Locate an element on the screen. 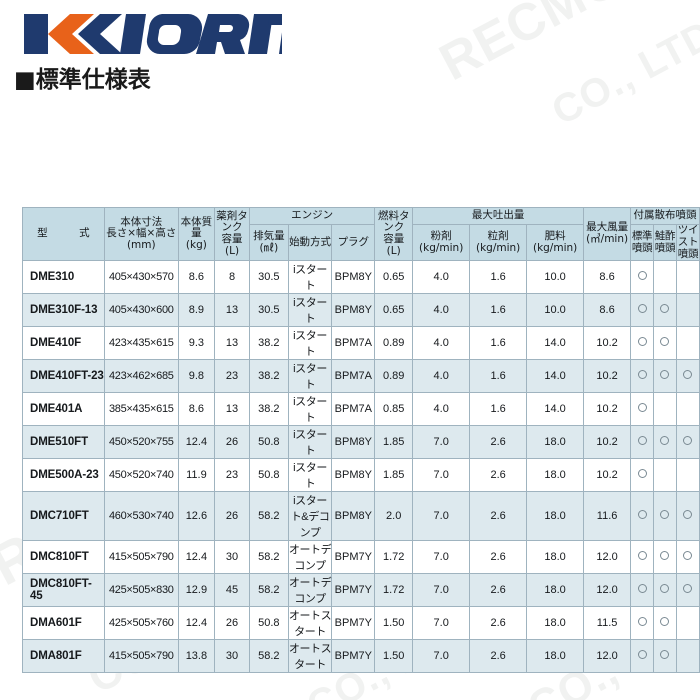 The width and height of the screenshot is (700, 700). start-method-cell: オートデコンプ is located at coordinates (310, 590).